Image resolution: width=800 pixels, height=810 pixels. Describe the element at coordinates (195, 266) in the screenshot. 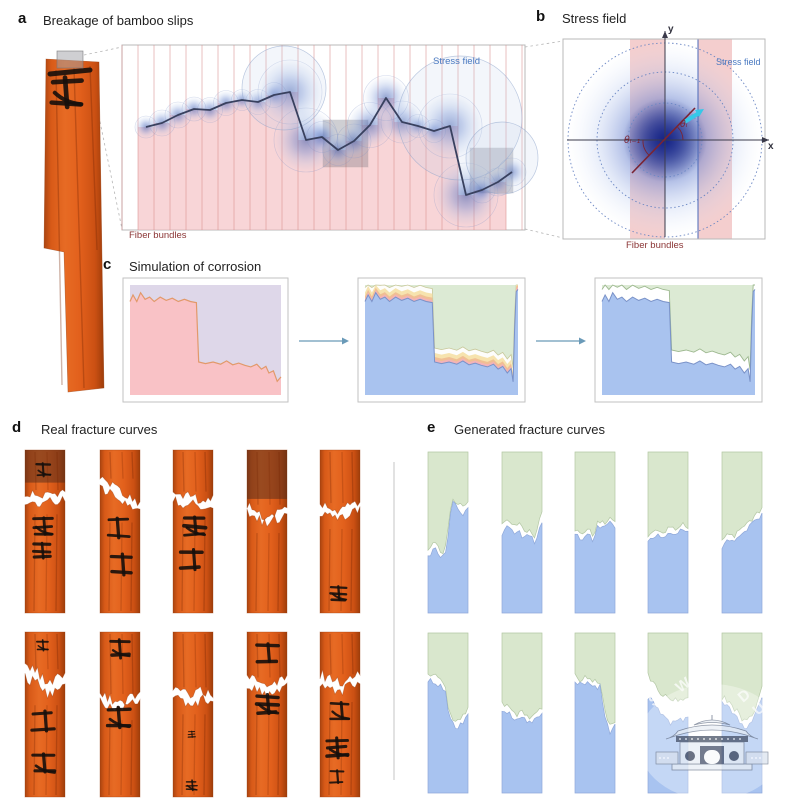

I see `panel-c-title: Simulation of corrosion` at that location.